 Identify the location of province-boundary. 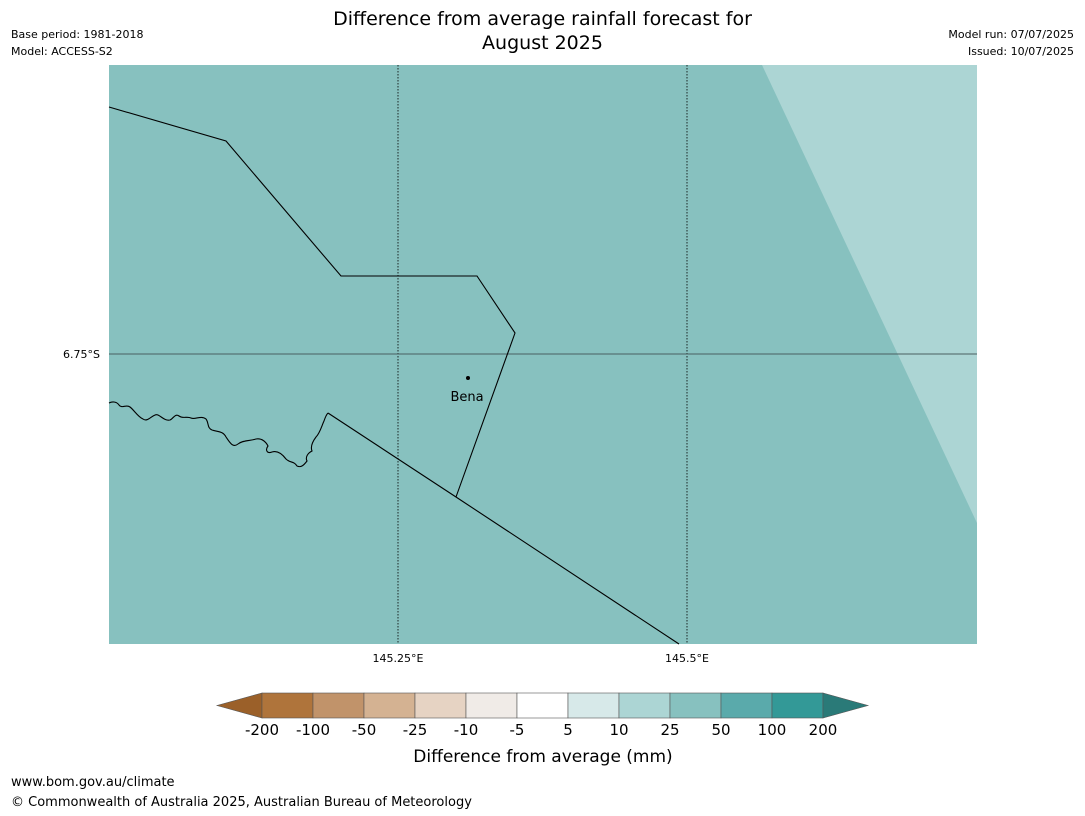
(503, 528).